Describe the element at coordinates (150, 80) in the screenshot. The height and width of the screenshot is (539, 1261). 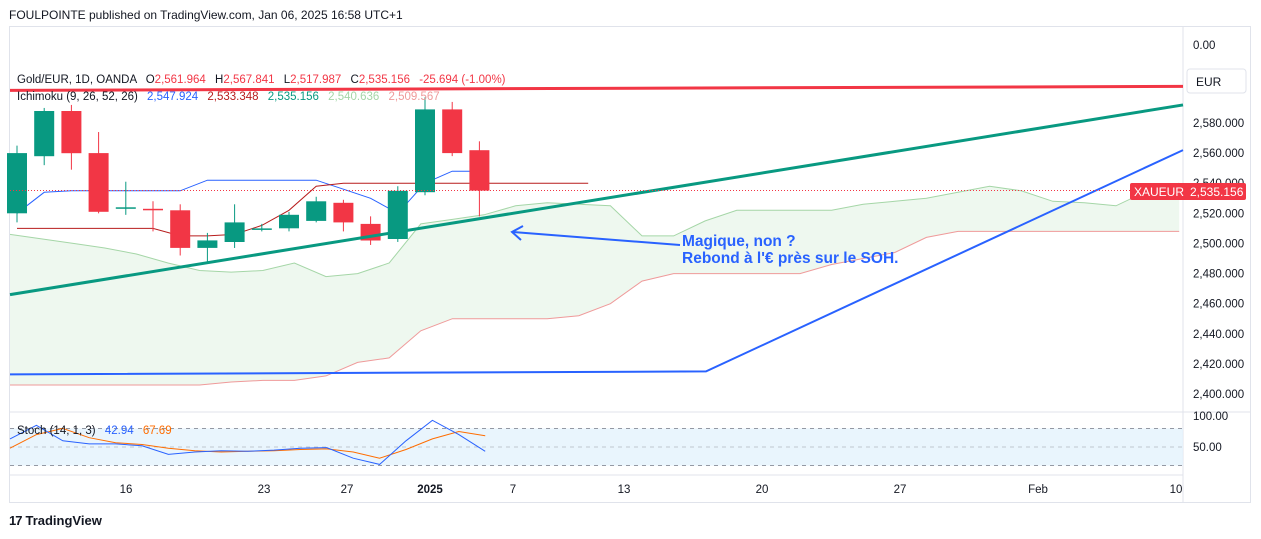
I see `o-label: O` at that location.